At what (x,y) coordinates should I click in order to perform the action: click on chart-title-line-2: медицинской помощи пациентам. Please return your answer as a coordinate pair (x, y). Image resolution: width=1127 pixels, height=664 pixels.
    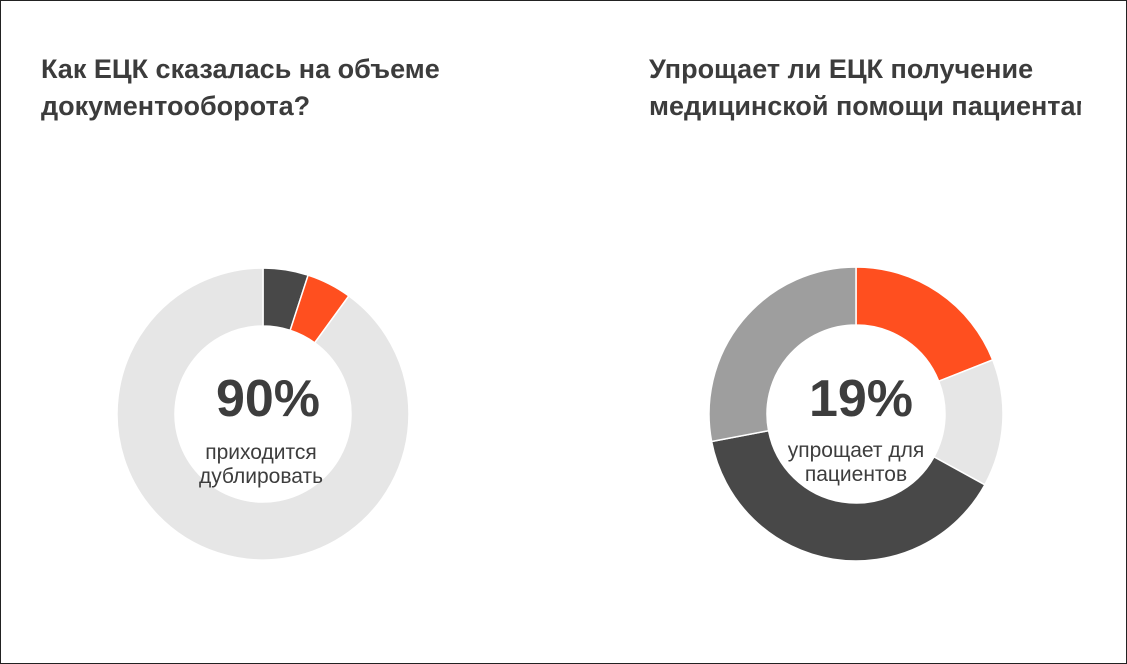
    Looking at the image, I should click on (865, 106).